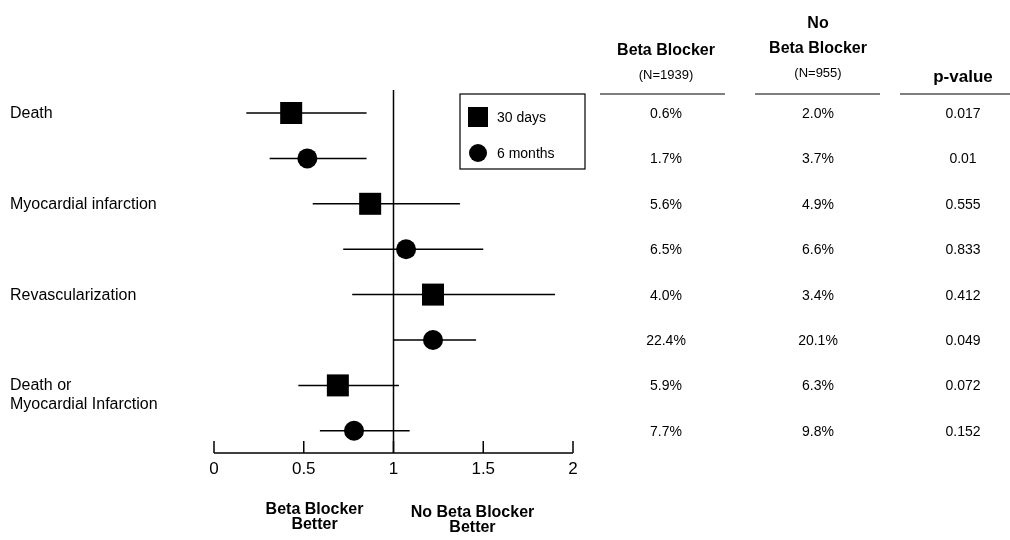 The image size is (1010, 540). Describe the element at coordinates (73, 294) in the screenshot. I see `y-tick-label: Revascularization` at that location.